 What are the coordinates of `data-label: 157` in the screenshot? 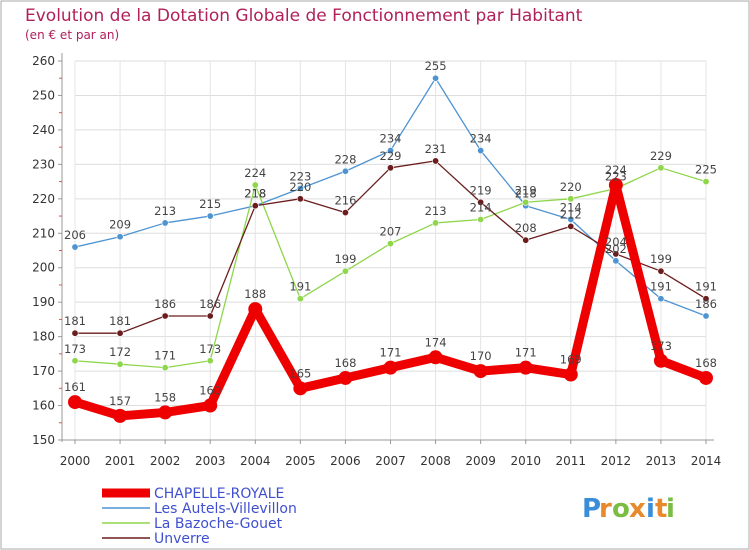 It's located at (120, 401).